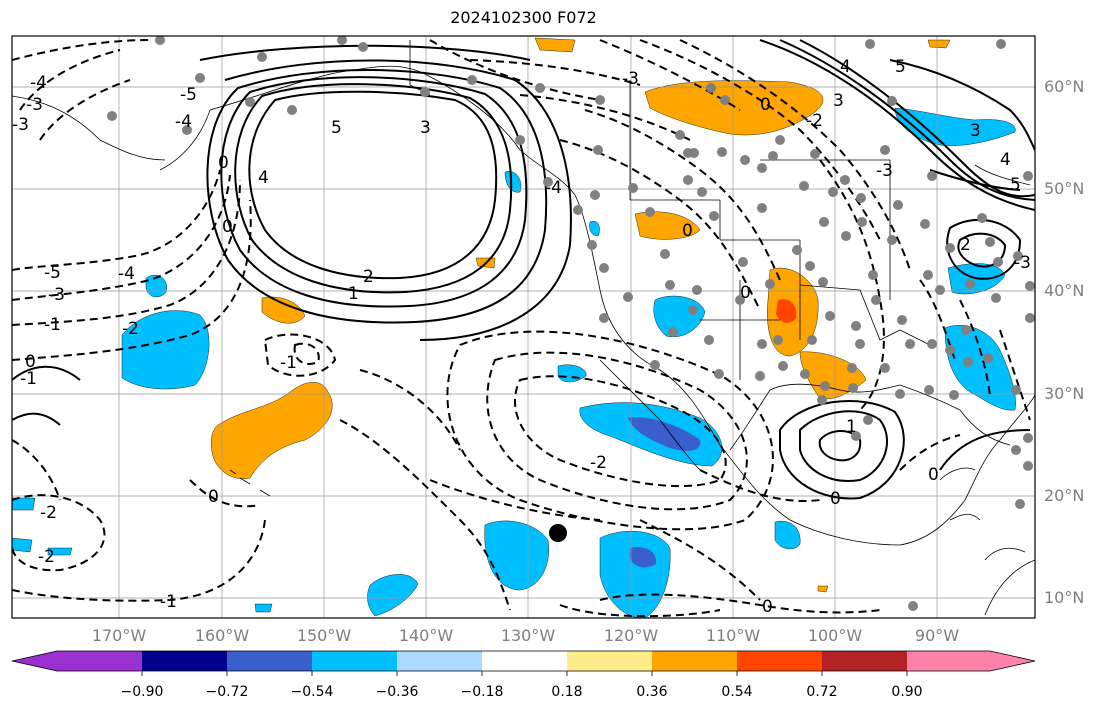 The image size is (1105, 712). What do you see at coordinates (142, 692) in the screenshot?
I see `colorbar-tick-label: −0.90` at bounding box center [142, 692].